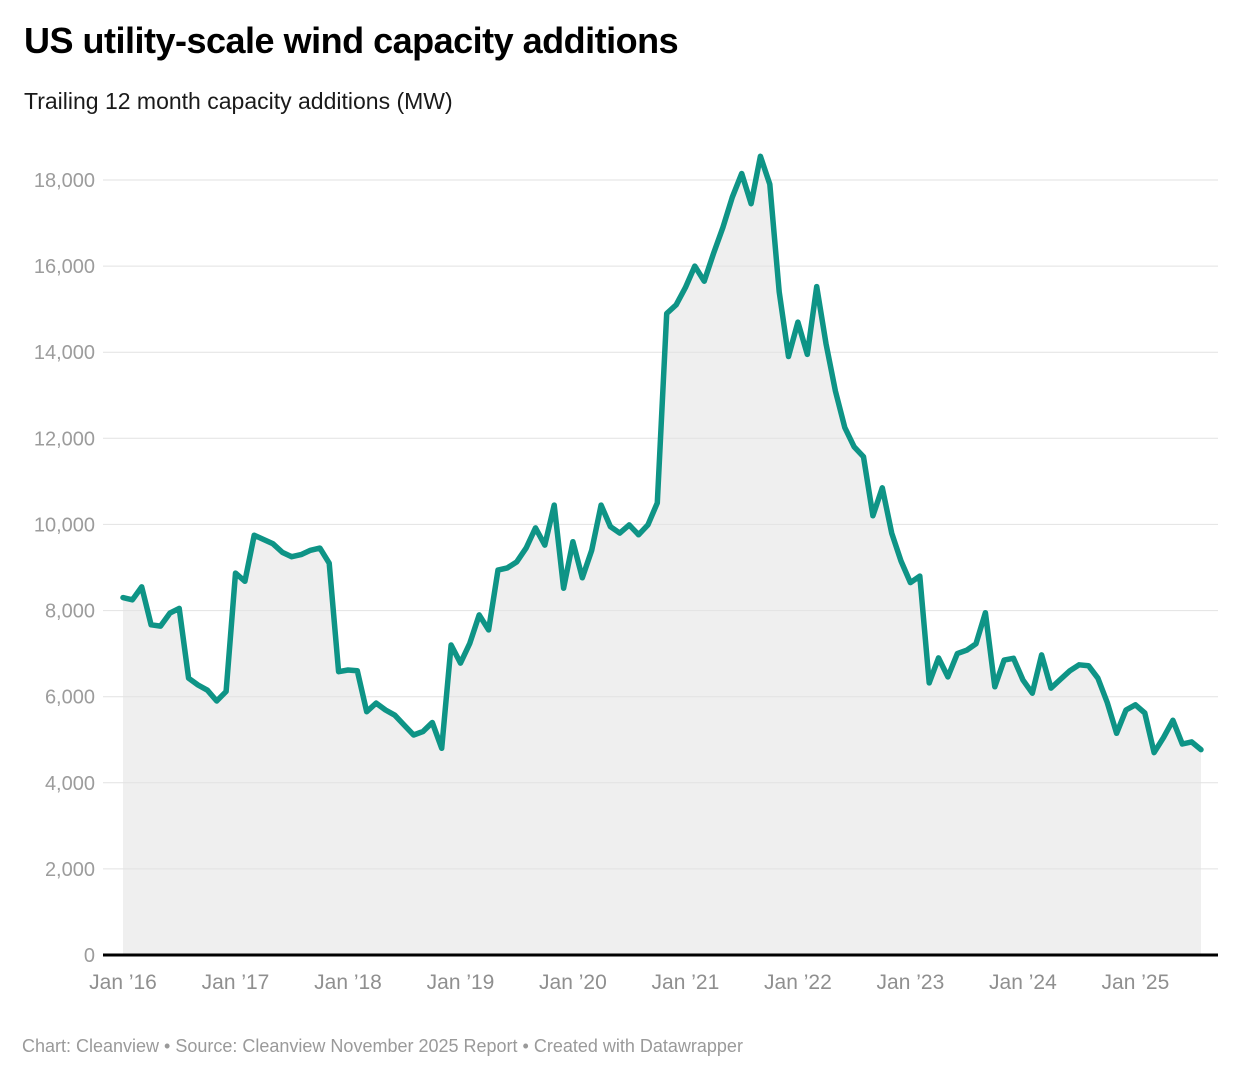  What do you see at coordinates (70, 870) in the screenshot?
I see `y-tick-label: 2,000` at bounding box center [70, 870].